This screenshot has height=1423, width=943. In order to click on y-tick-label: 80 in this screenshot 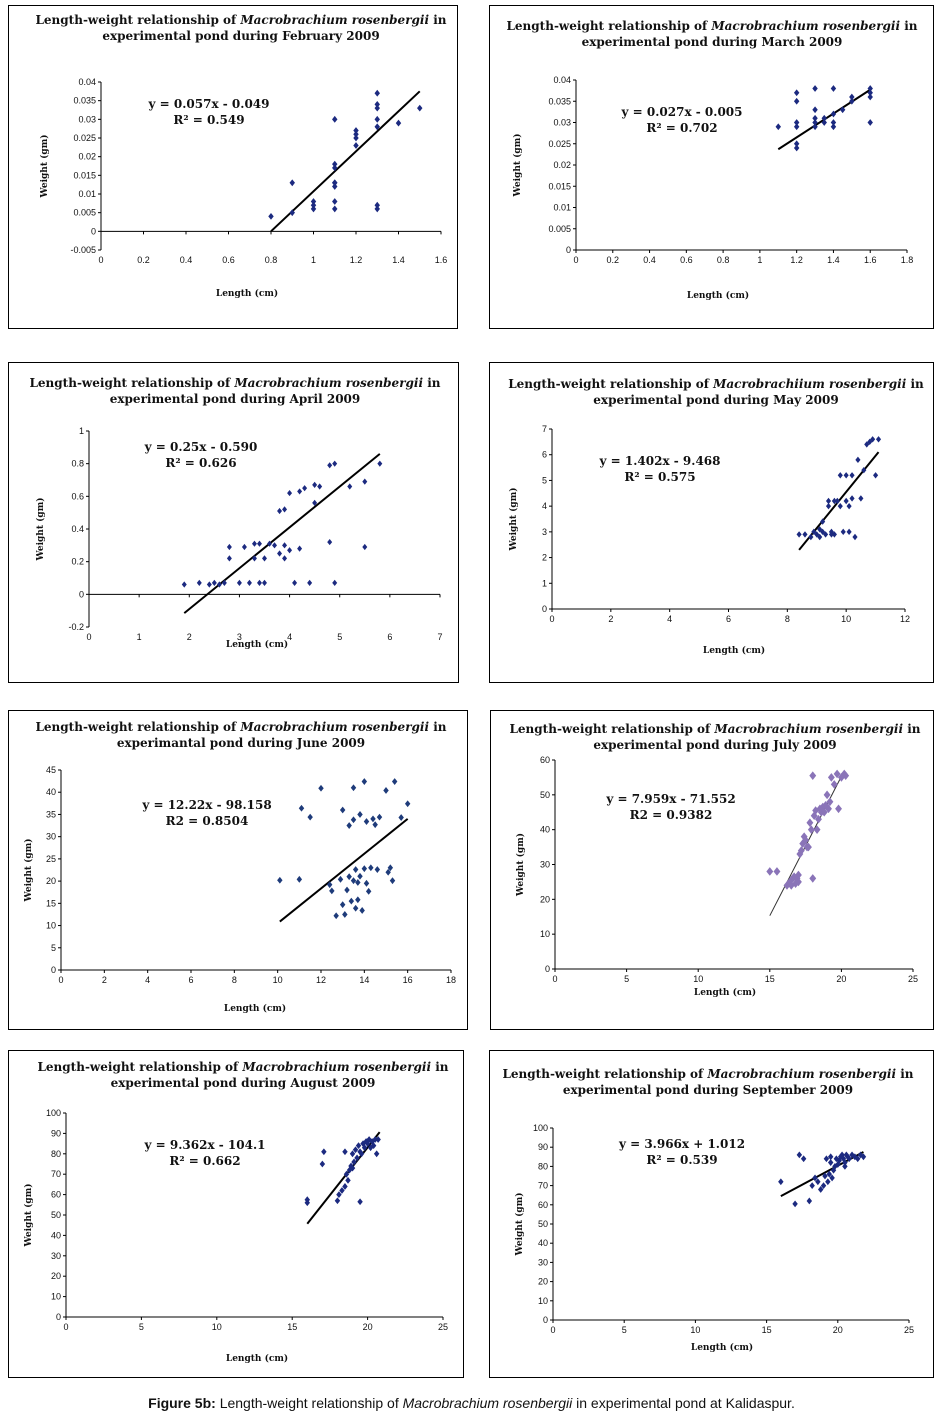, I will do `click(56, 1154)`.